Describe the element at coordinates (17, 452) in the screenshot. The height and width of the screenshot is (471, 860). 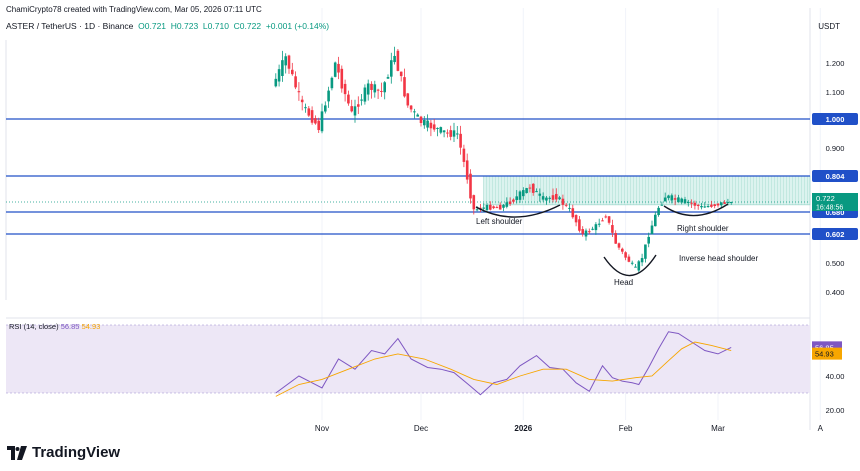
I see `tradingview-logo-icon` at that location.